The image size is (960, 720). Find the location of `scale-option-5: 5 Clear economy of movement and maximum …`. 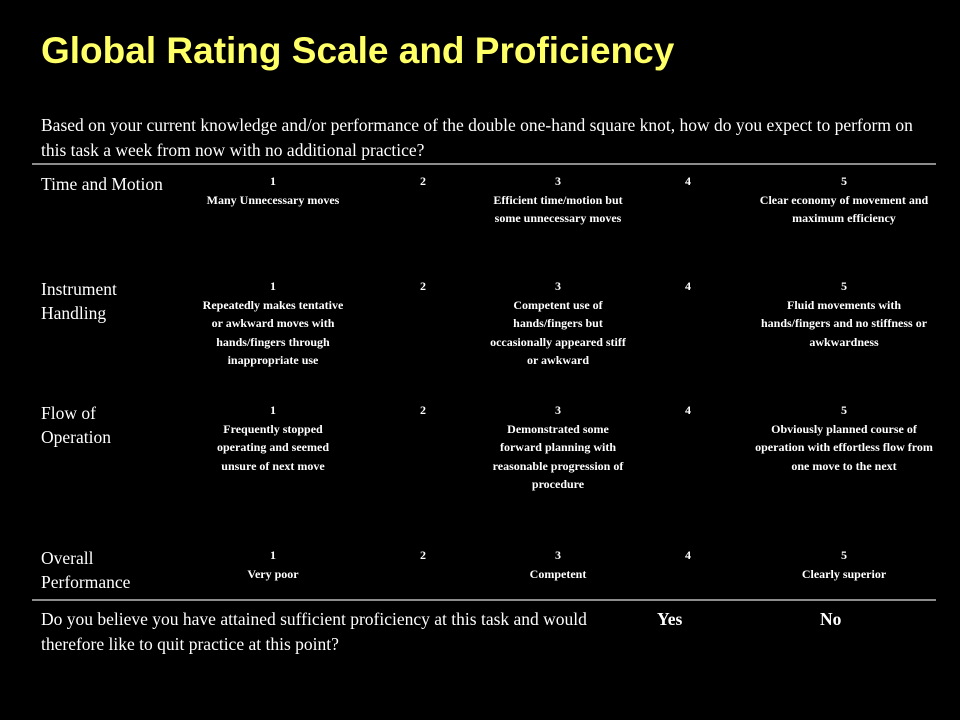

scale-option-5: 5 Clear economy of movement and maximum … is located at coordinates (844, 200).